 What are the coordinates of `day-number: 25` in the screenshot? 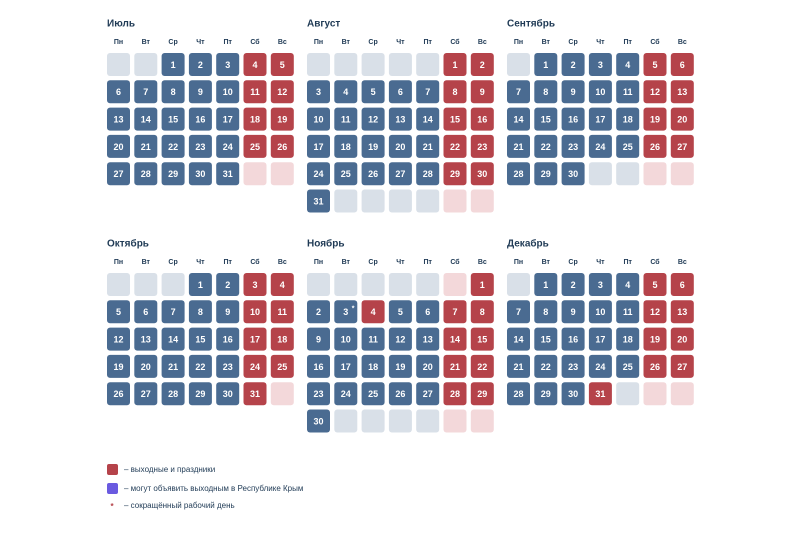 It's located at (346, 174).